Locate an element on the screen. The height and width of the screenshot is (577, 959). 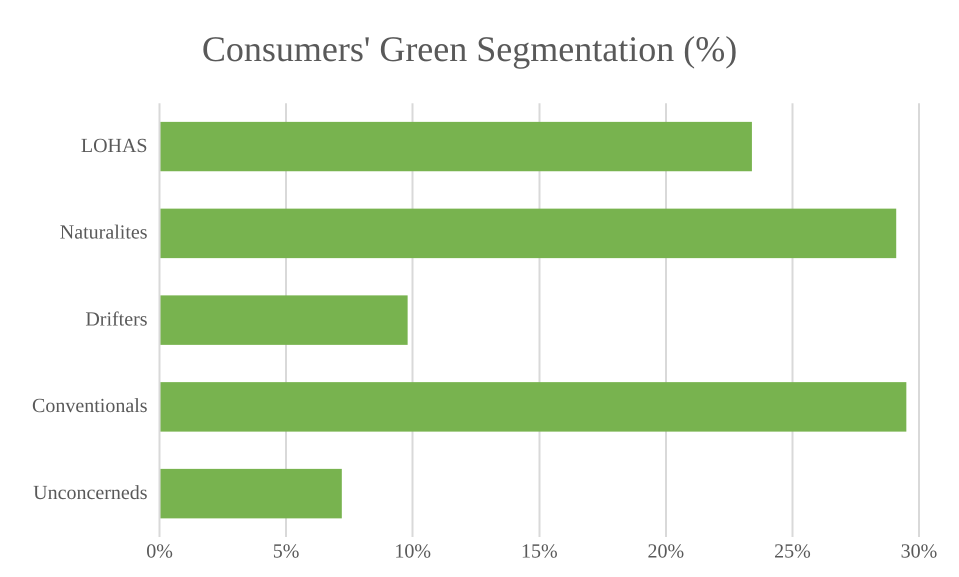
x-tick-label: 0% is located at coordinates (159, 551).